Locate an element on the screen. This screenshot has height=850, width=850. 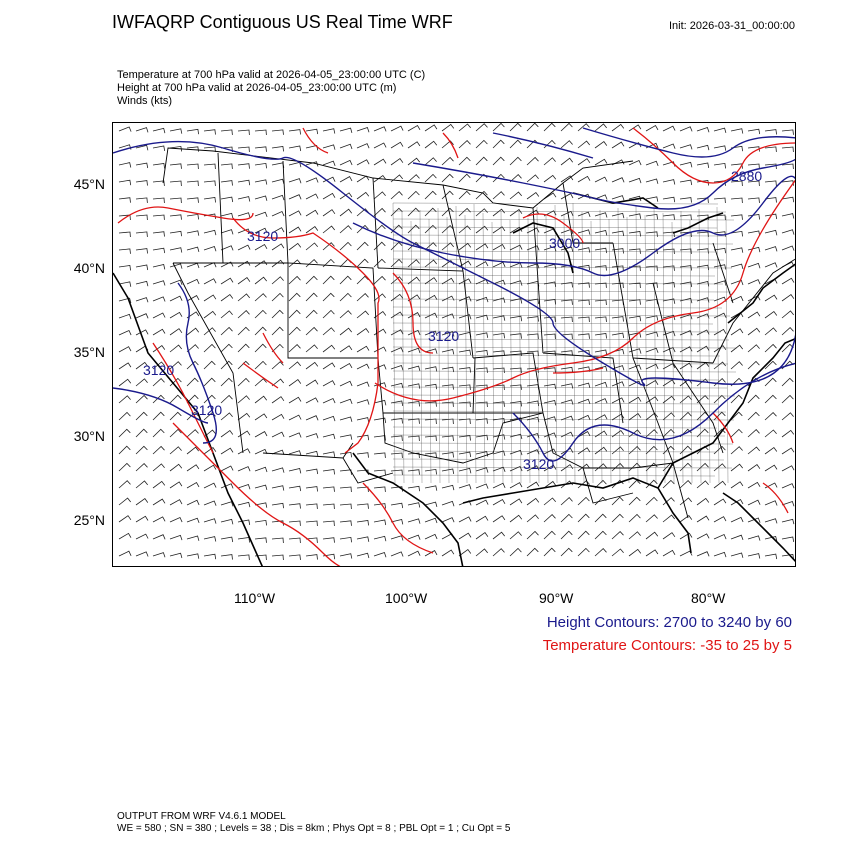
county-boundaries is located at coordinates (565, 343).